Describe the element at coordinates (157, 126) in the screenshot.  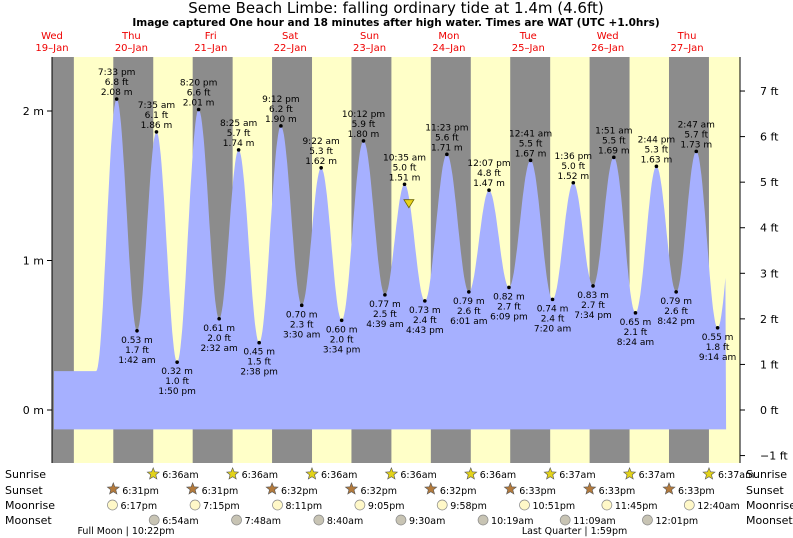
I see `high-tide-metres: 1.86 m` at that location.